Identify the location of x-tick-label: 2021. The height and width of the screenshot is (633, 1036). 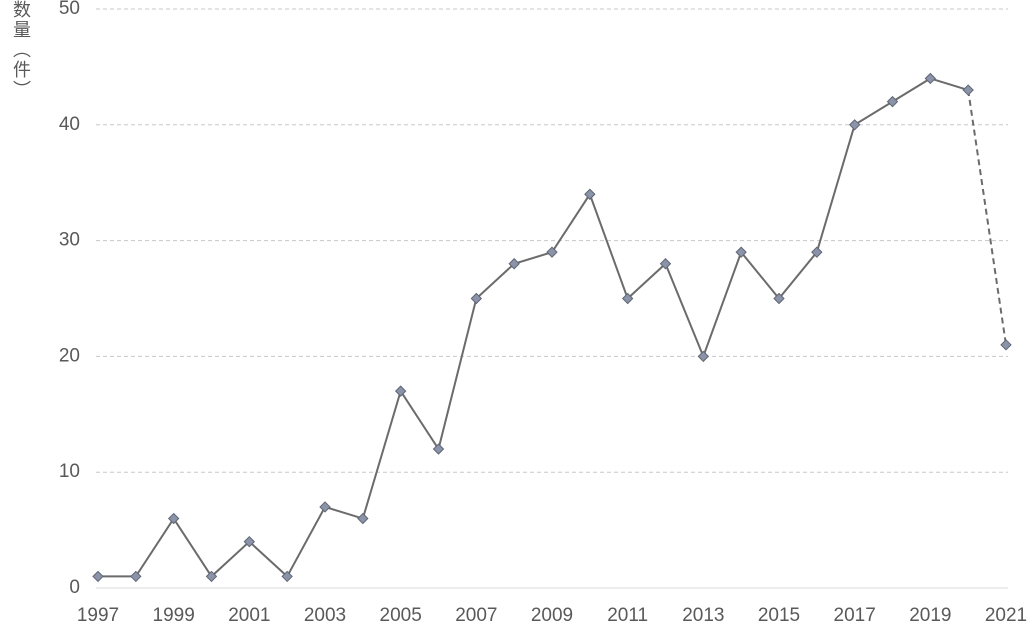
(1006, 615).